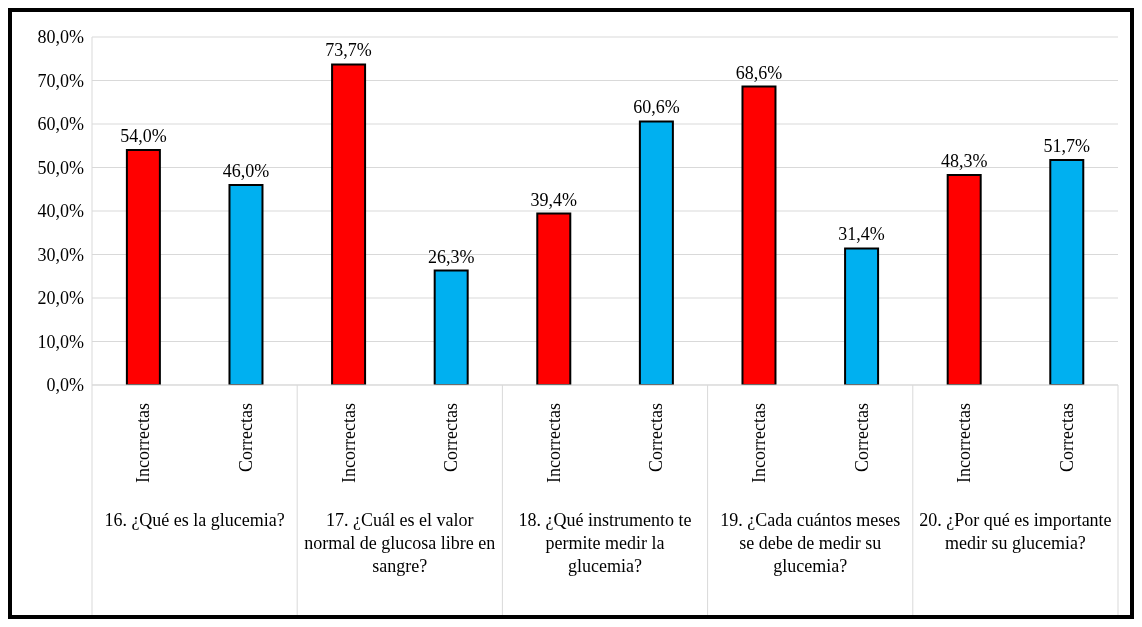 The height and width of the screenshot is (627, 1142). I want to click on y-tick-label: 60,0%, so click(60, 124).